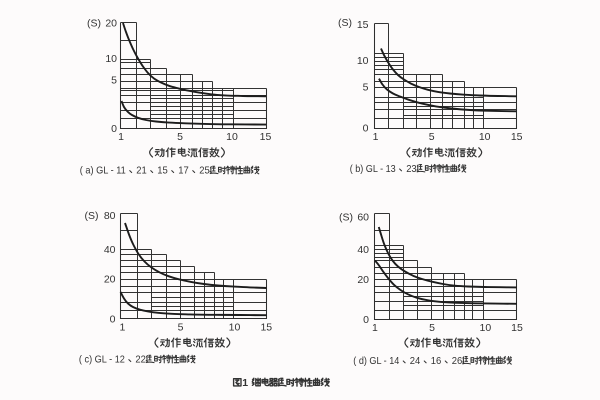 The width and height of the screenshot is (600, 400). Describe the element at coordinates (457, 361) in the screenshot. I see `svg-text: 26` at that location.